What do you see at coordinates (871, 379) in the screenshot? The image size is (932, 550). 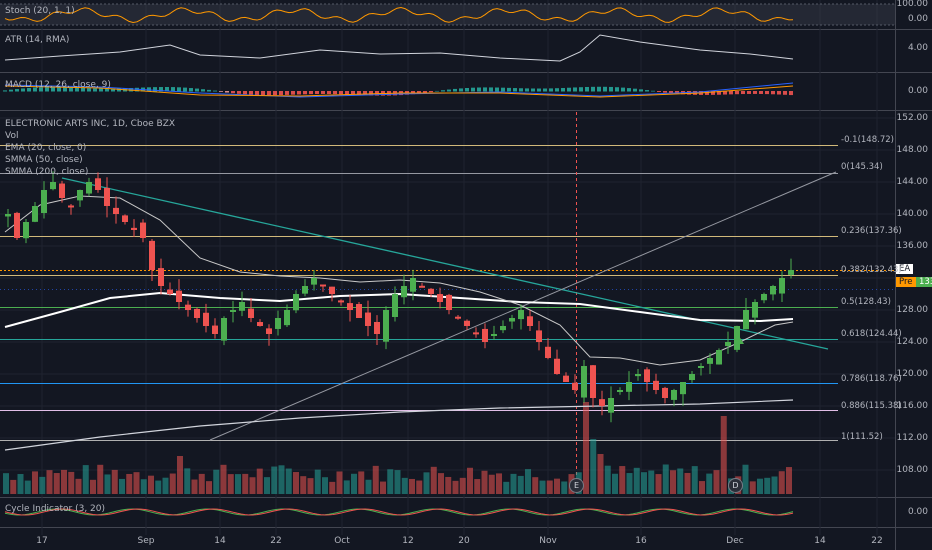 I see `fib-label: 0.786(118.76)` at bounding box center [871, 379].